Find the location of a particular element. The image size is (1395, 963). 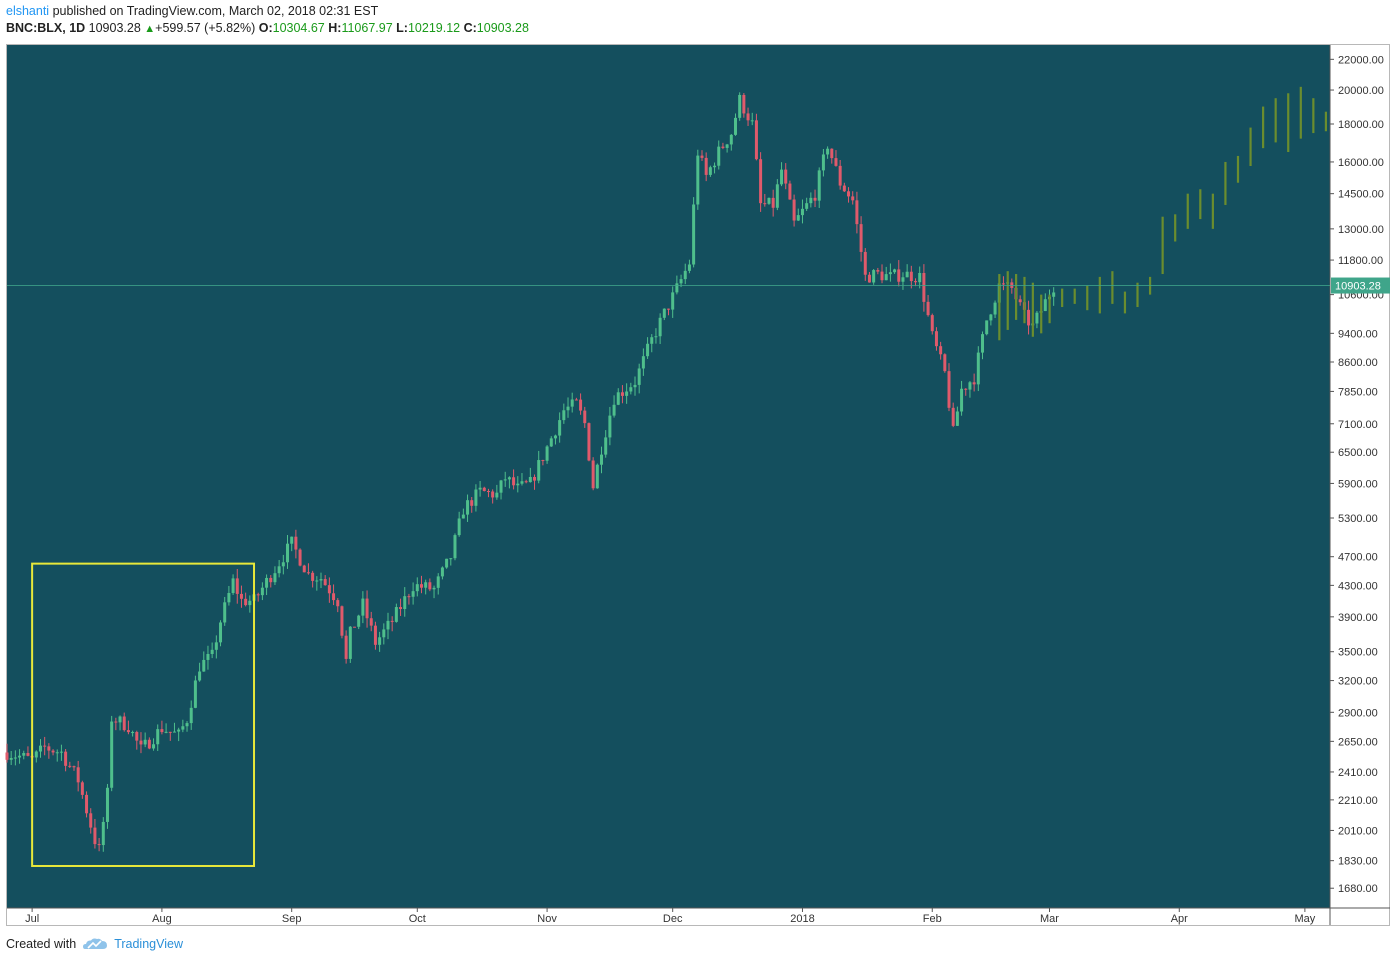

y-tick-label: 2900.00 is located at coordinates (1358, 713).